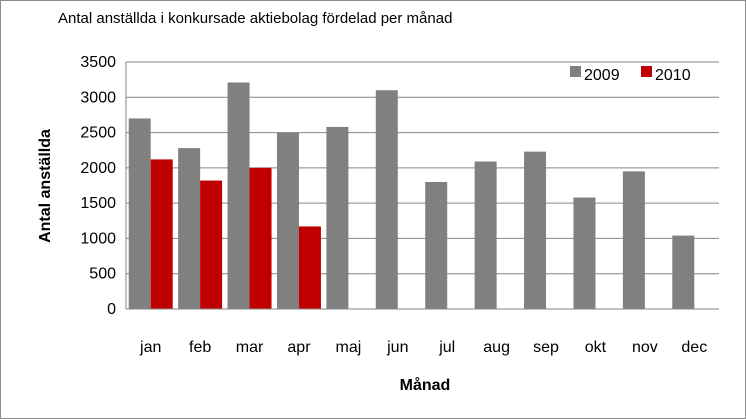 The height and width of the screenshot is (419, 746). Describe the element at coordinates (546, 347) in the screenshot. I see `x-tick-label: sep` at that location.